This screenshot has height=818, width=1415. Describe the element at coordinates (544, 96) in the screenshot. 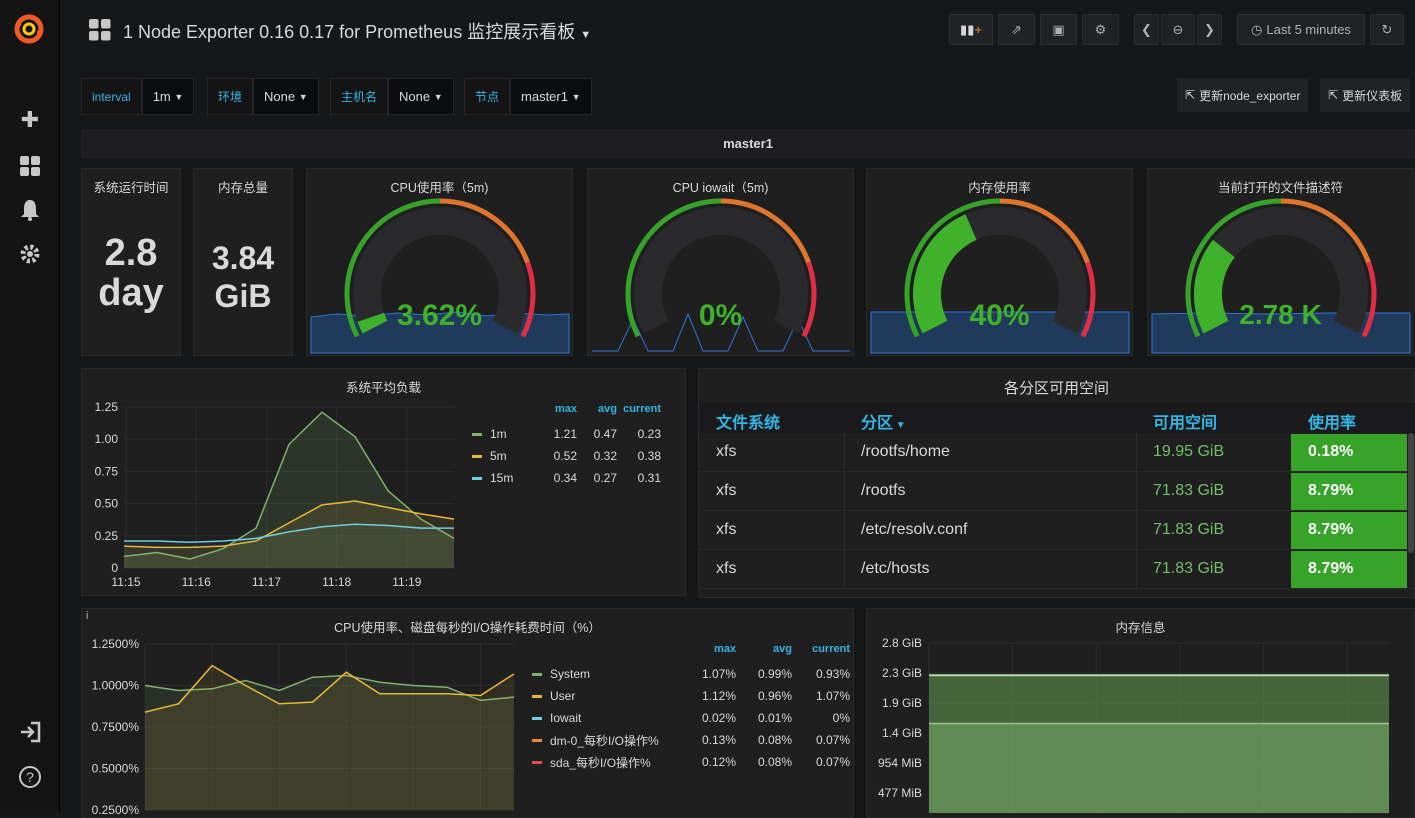

I see `variable-value-text: master1` at that location.